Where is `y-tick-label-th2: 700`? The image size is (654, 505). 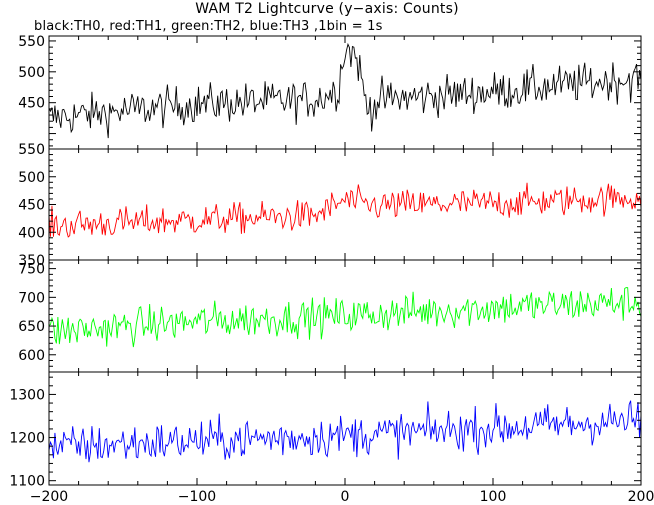
y-tick-label-th2: 700 is located at coordinates (31, 298).